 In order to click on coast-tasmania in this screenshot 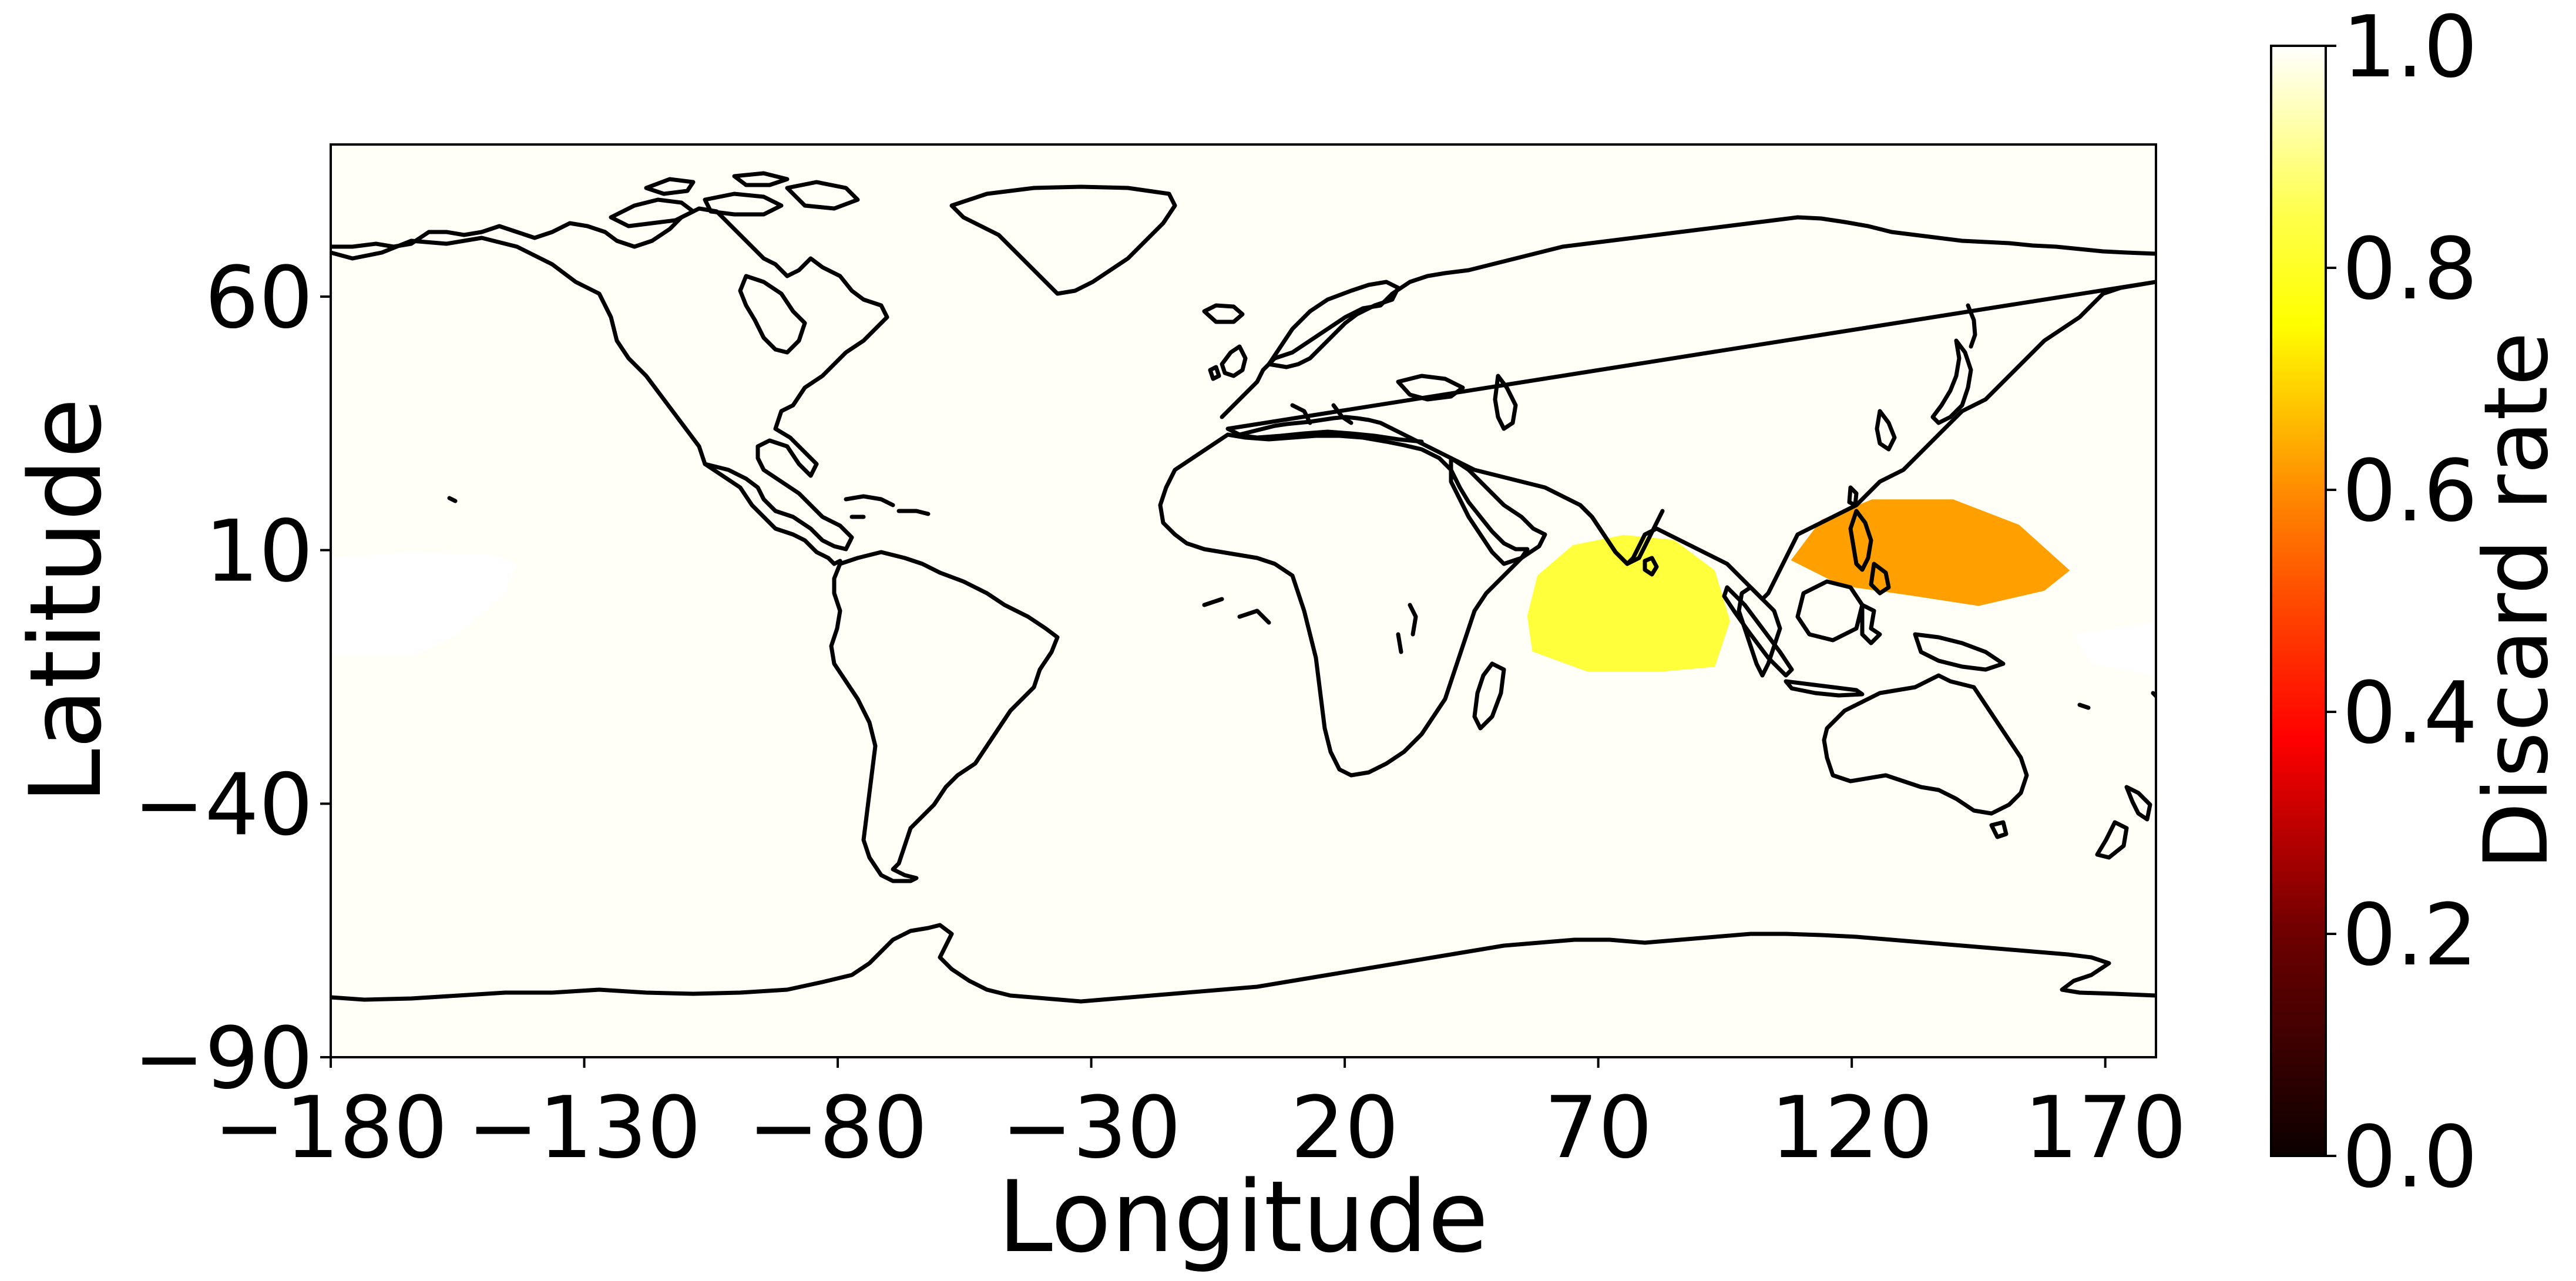, I will do `click(1999, 829)`.